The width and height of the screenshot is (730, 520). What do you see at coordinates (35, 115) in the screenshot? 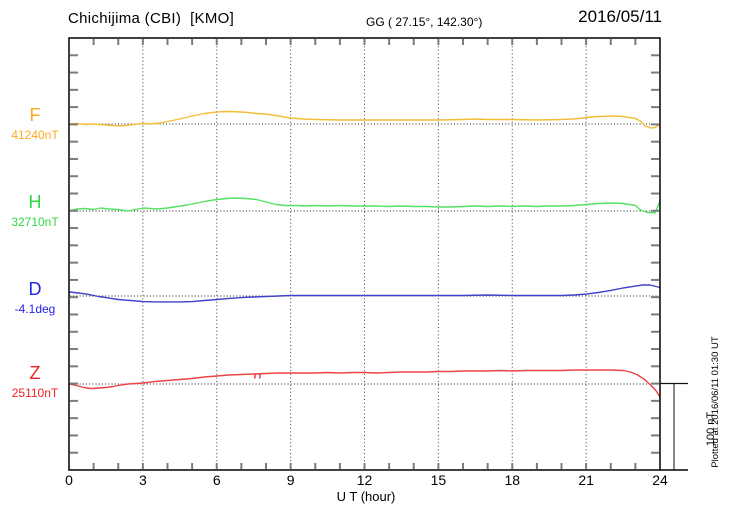
I see `channel-letter-f: F` at bounding box center [35, 115].